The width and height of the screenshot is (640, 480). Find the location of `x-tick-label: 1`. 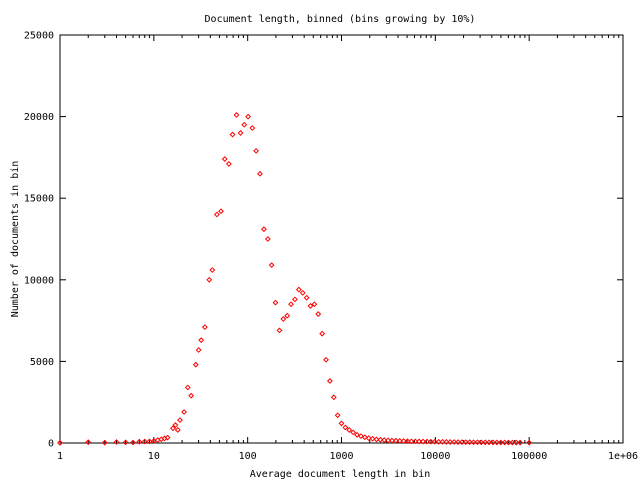

x-tick-label: 1 is located at coordinates (60, 456).